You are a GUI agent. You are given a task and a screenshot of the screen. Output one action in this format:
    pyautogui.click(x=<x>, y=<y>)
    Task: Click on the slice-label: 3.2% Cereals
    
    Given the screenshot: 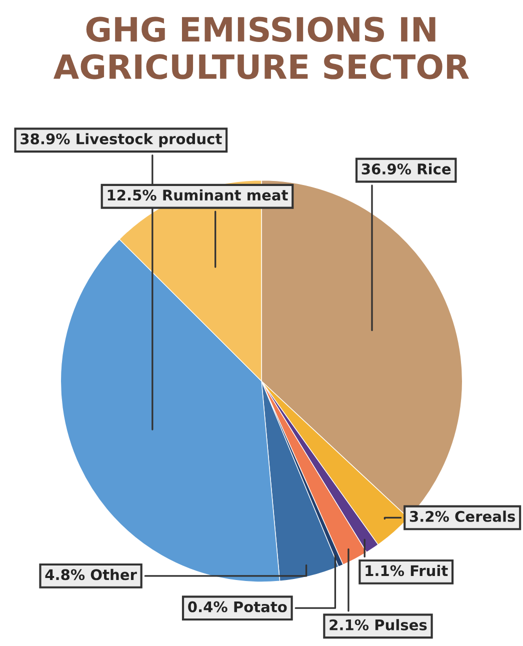 What is the action you would take?
    pyautogui.click(x=462, y=516)
    